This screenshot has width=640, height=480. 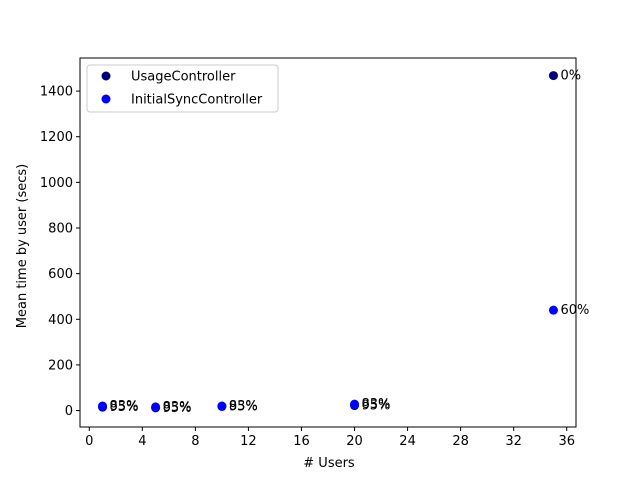 I want to click on y-tick-label: 600, so click(x=60, y=274).